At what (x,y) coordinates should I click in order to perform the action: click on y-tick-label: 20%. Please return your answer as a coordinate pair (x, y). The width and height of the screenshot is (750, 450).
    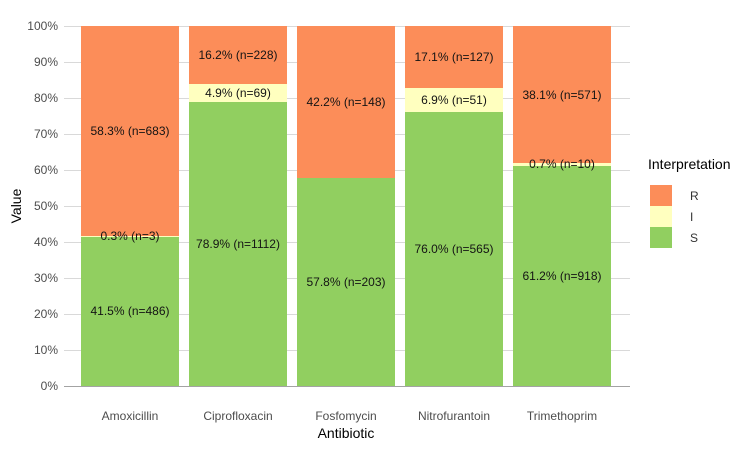
    Looking at the image, I should click on (45, 314).